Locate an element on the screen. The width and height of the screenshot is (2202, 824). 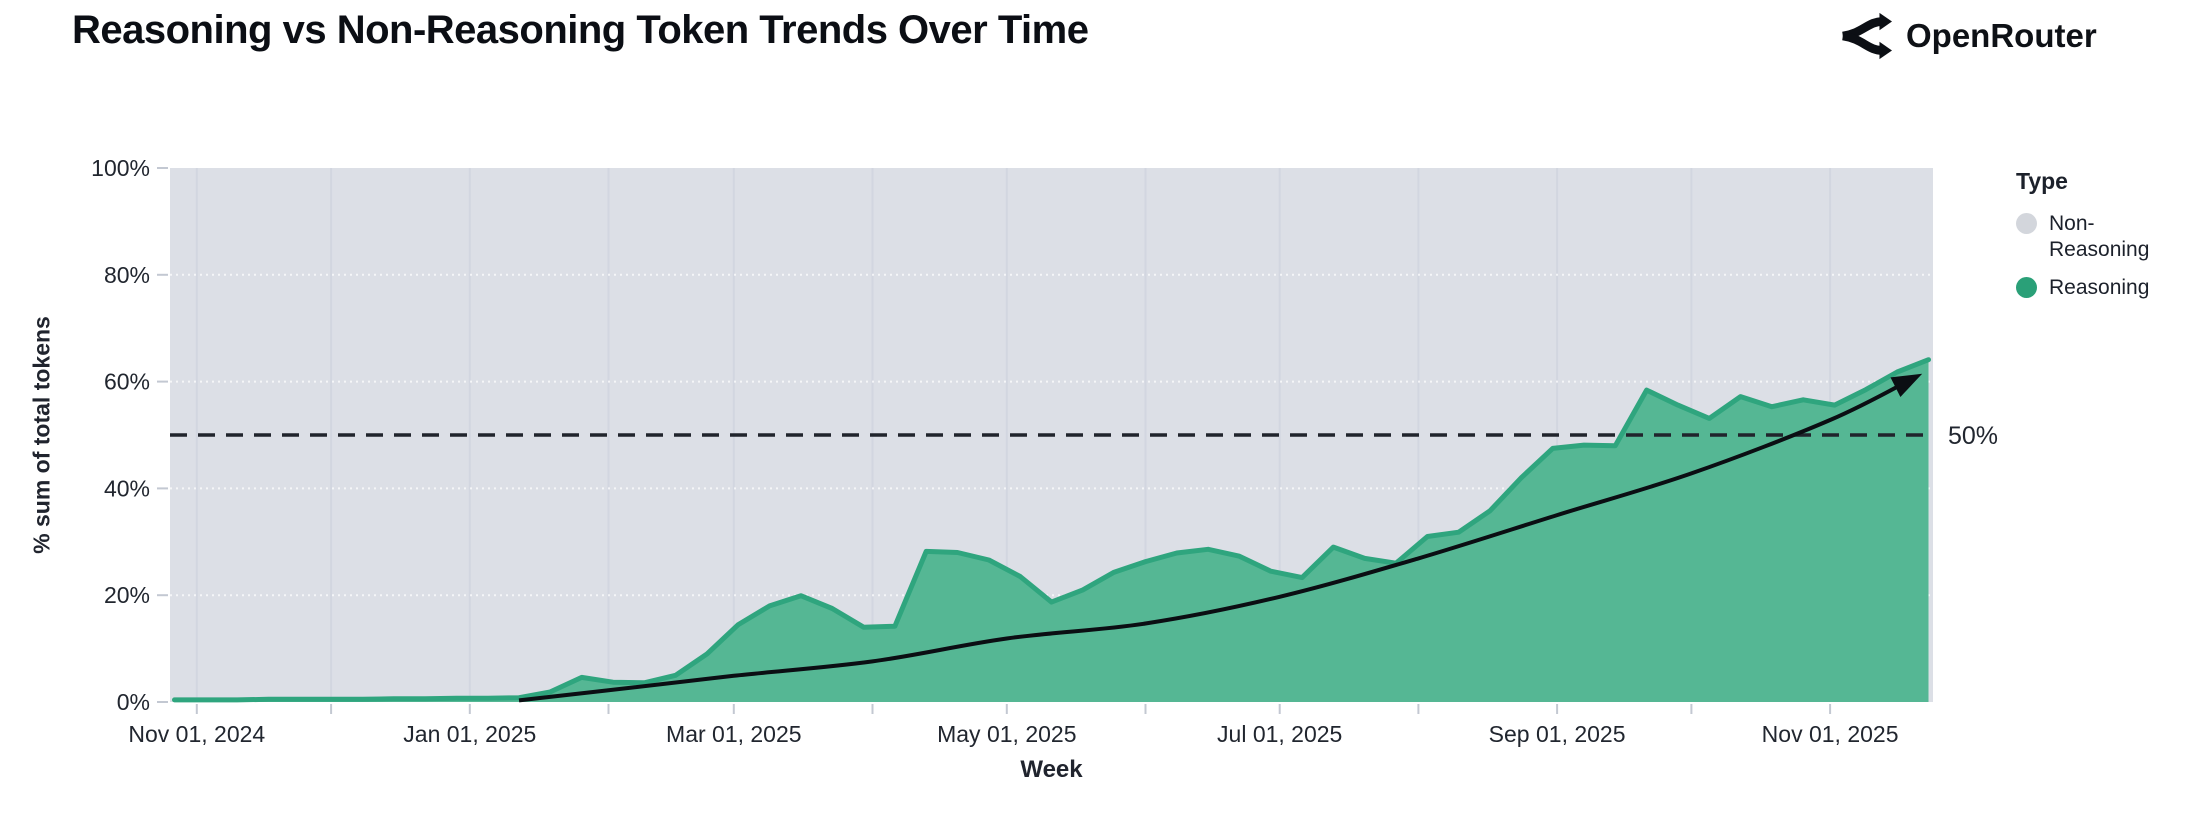
x-tick-label: Nov 01, 2025 is located at coordinates (1830, 734).